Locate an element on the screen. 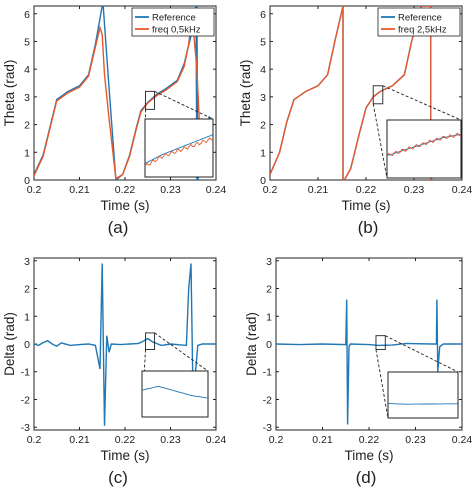  panel-label: (c) is located at coordinates (118, 477).